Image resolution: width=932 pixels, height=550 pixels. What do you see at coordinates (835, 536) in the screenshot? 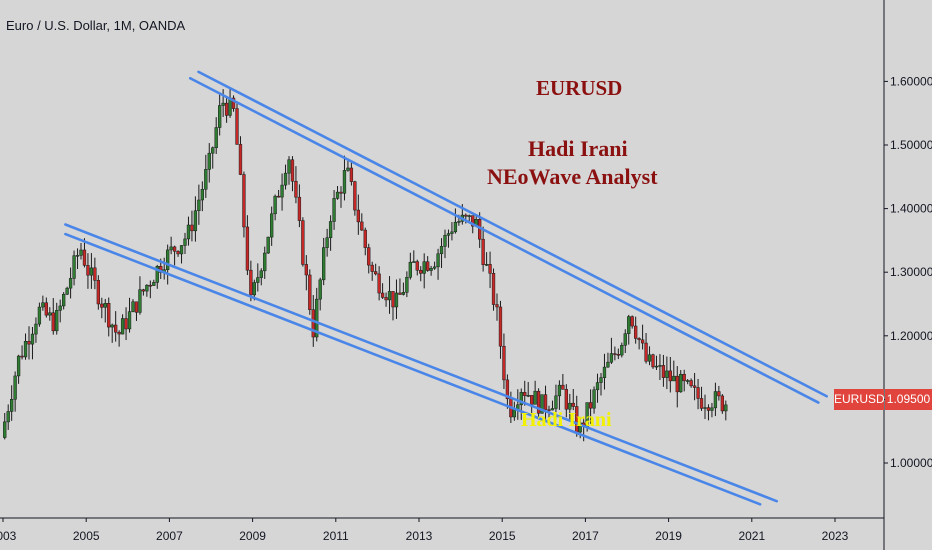
I see `x-tick-label: 2023` at bounding box center [835, 536].